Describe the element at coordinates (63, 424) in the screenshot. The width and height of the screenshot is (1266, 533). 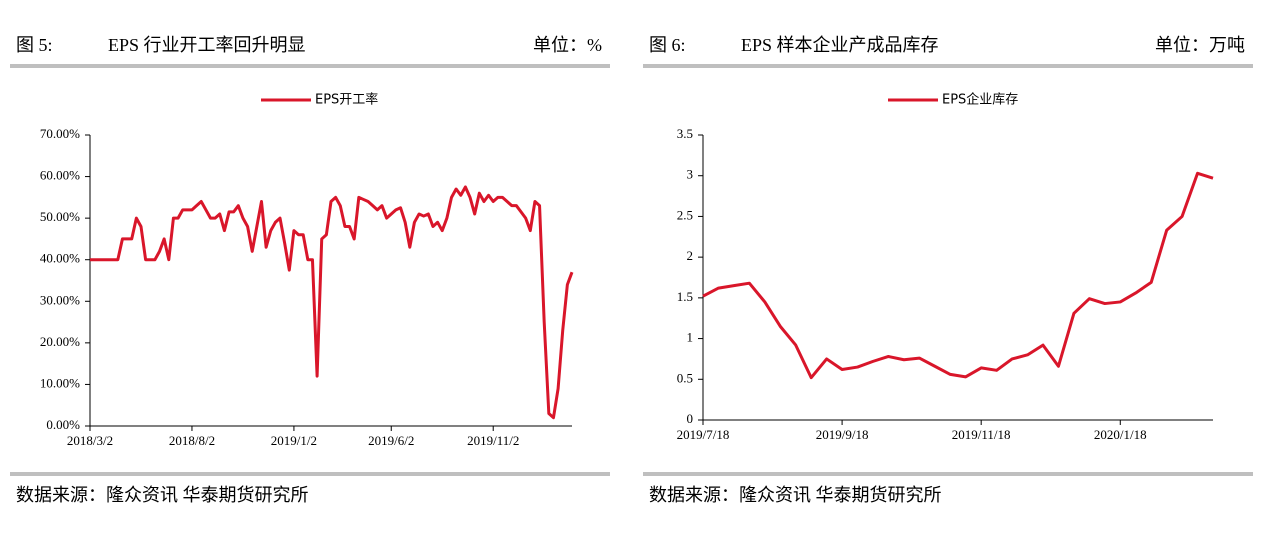
I see `y-tick-label: 0.00%` at that location.